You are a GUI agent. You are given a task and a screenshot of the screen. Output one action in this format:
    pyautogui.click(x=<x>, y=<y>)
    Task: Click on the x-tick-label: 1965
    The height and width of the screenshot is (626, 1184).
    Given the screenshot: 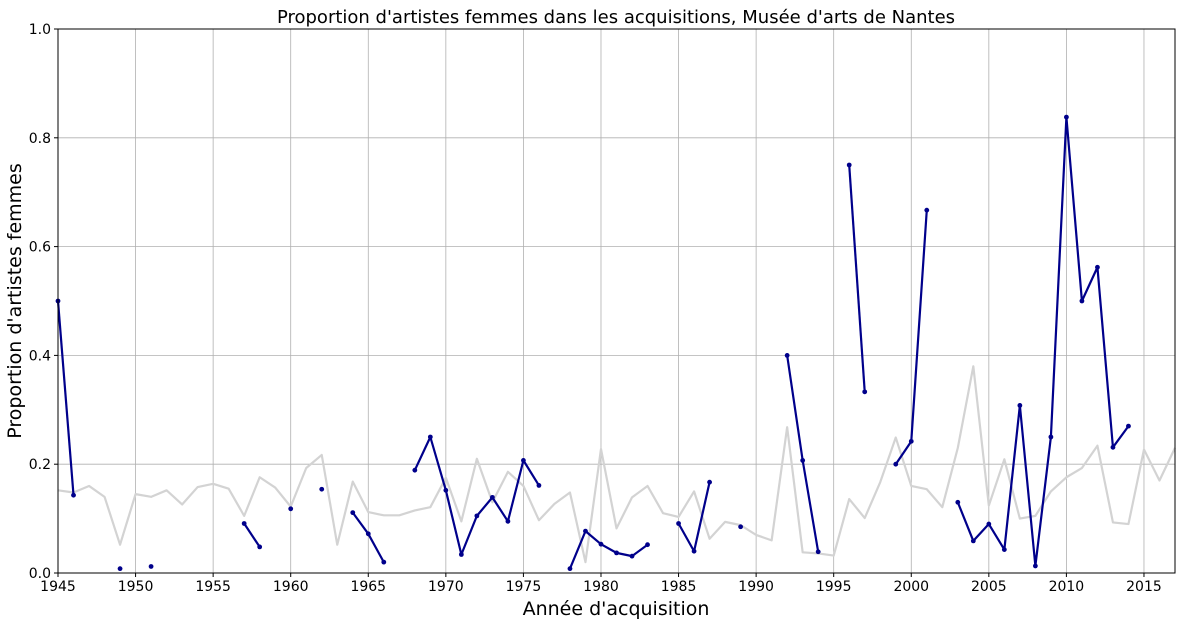 What is the action you would take?
    pyautogui.click(x=368, y=587)
    